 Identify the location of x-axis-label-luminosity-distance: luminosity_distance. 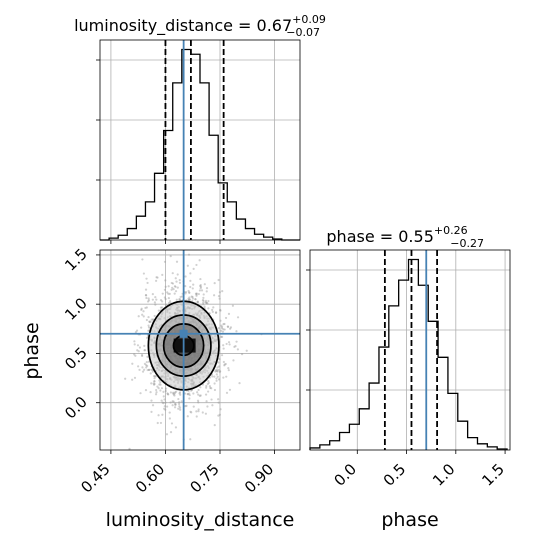
(200, 520).